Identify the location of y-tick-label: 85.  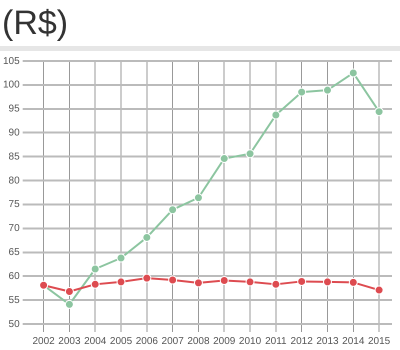
(14, 156).